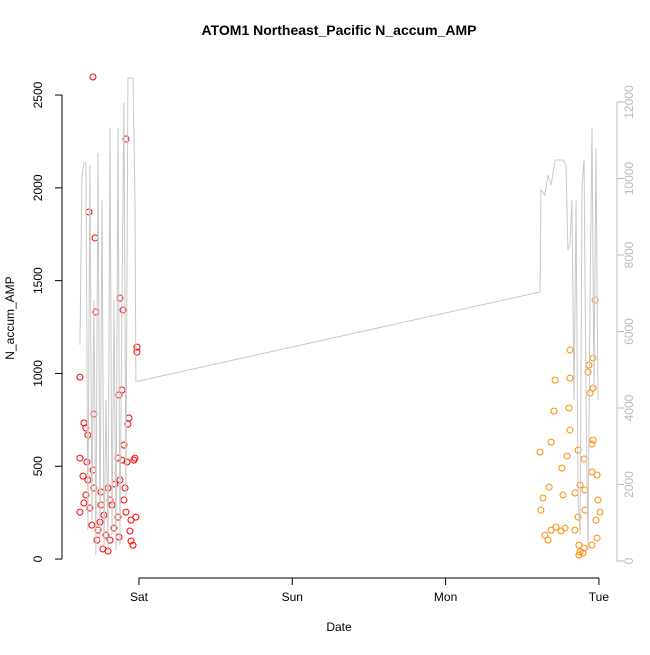  Describe the element at coordinates (10, 317) in the screenshot. I see `y-axis-label: N_accum_AMP` at that location.